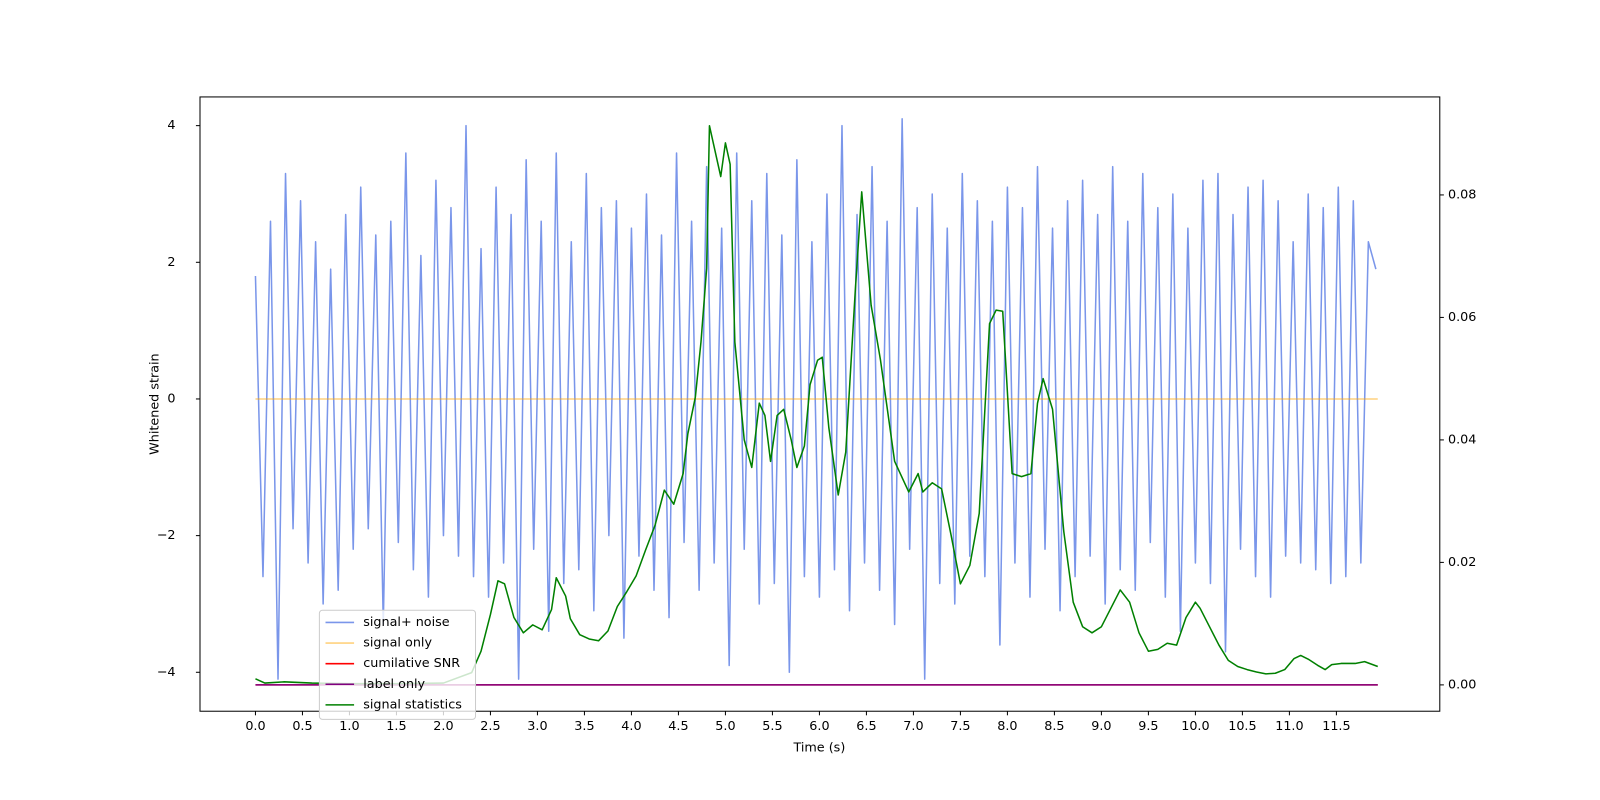  I want to click on y-tick-label: 0, so click(171, 398).